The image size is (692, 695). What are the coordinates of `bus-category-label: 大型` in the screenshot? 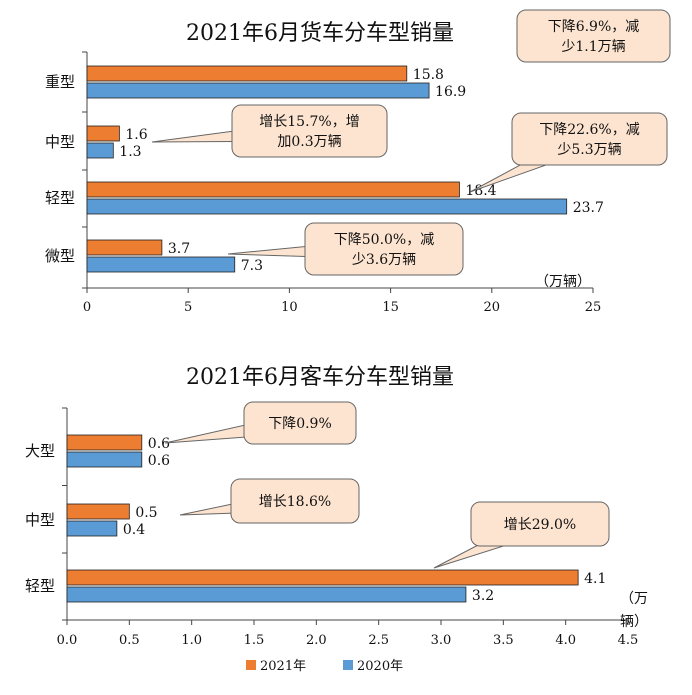 It's located at (40, 451).